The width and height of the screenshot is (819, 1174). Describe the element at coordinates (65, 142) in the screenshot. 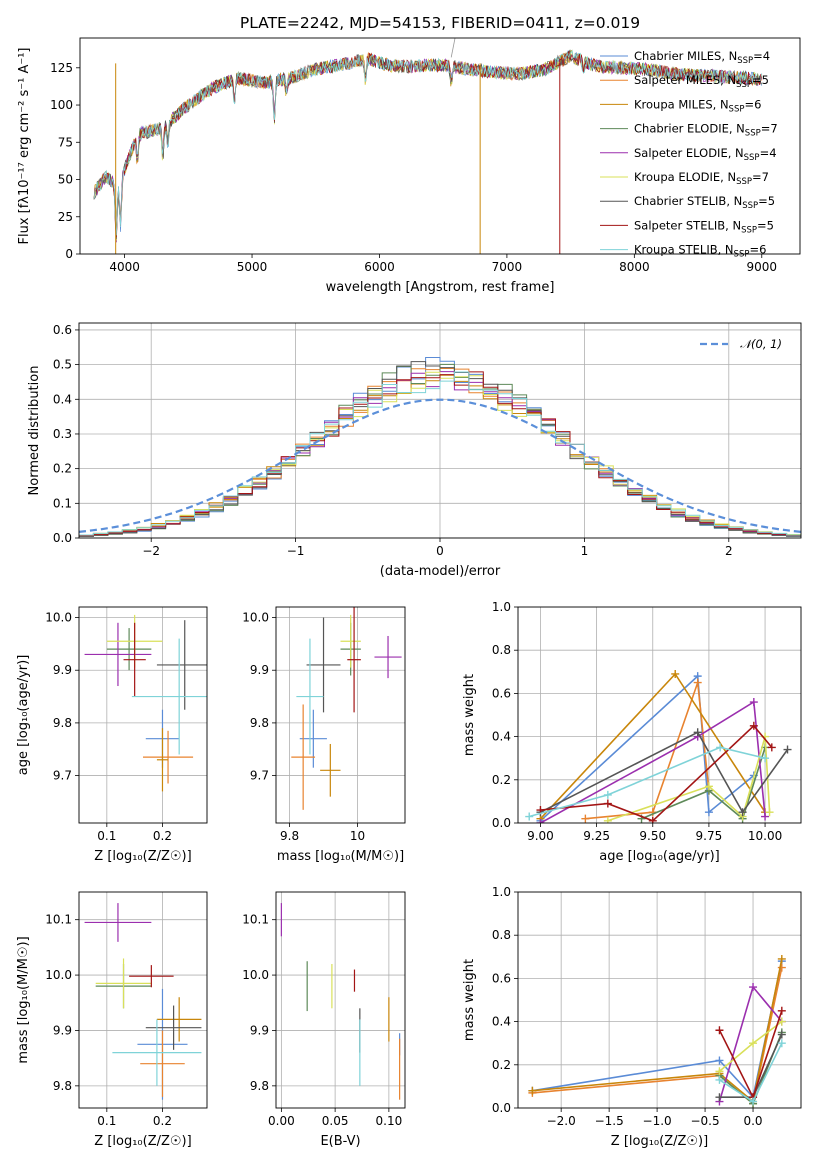

I see `y-tick-label: 75` at that location.